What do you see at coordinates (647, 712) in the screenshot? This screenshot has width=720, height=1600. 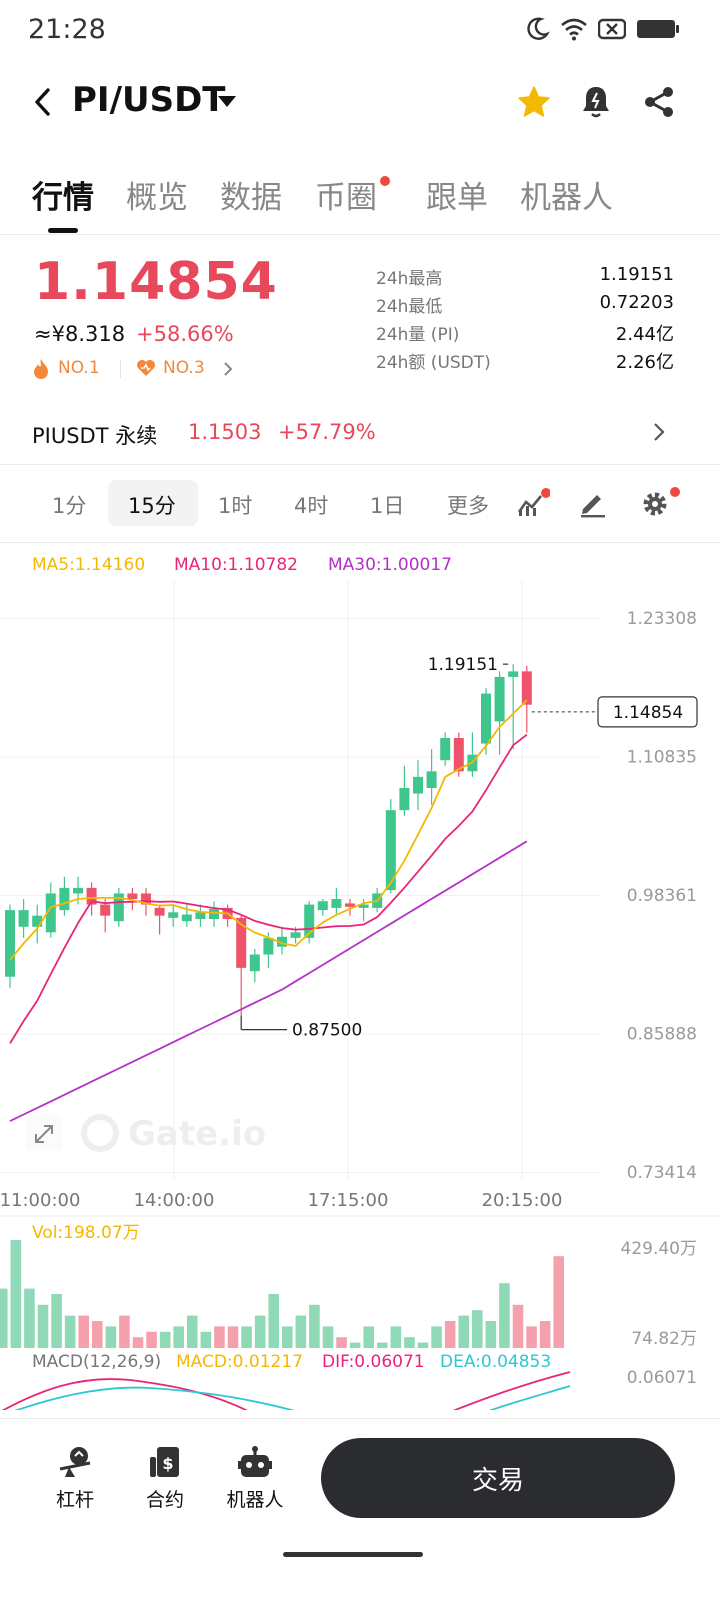 I see `current-price-tag` at bounding box center [647, 712].